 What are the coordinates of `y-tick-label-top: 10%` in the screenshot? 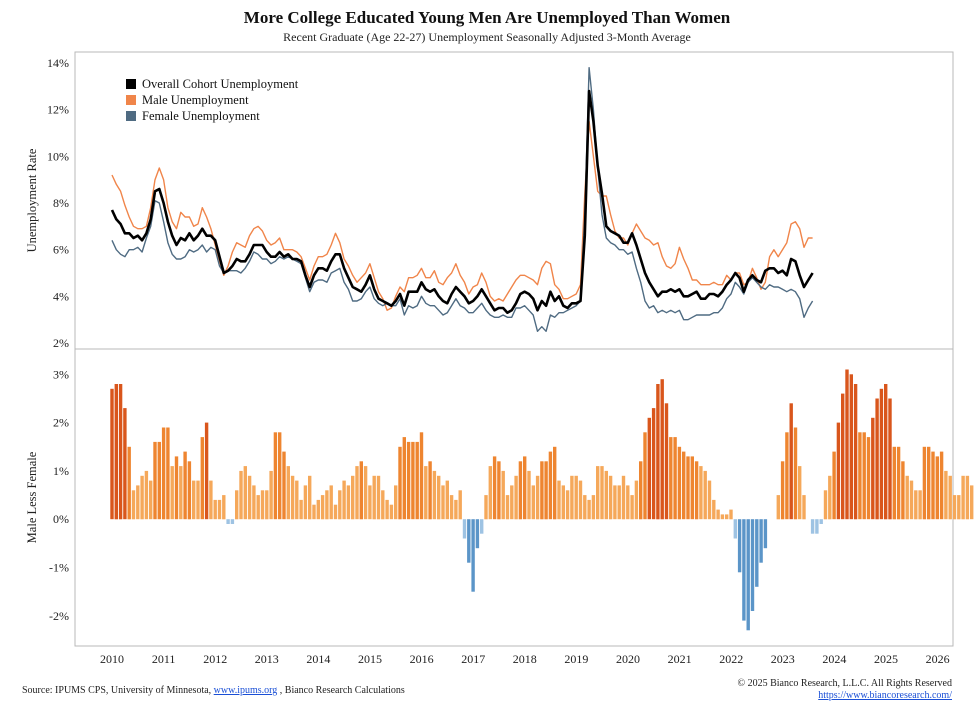 It's located at (58, 156).